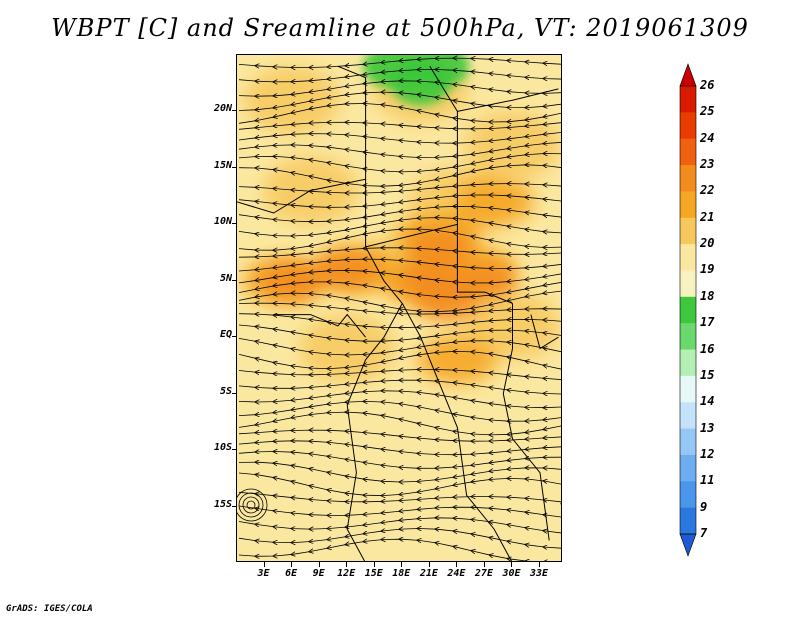 Image resolution: width=800 pixels, height=618 pixels. Describe the element at coordinates (346, 573) in the screenshot. I see `lon-tick-label: 12E` at that location.